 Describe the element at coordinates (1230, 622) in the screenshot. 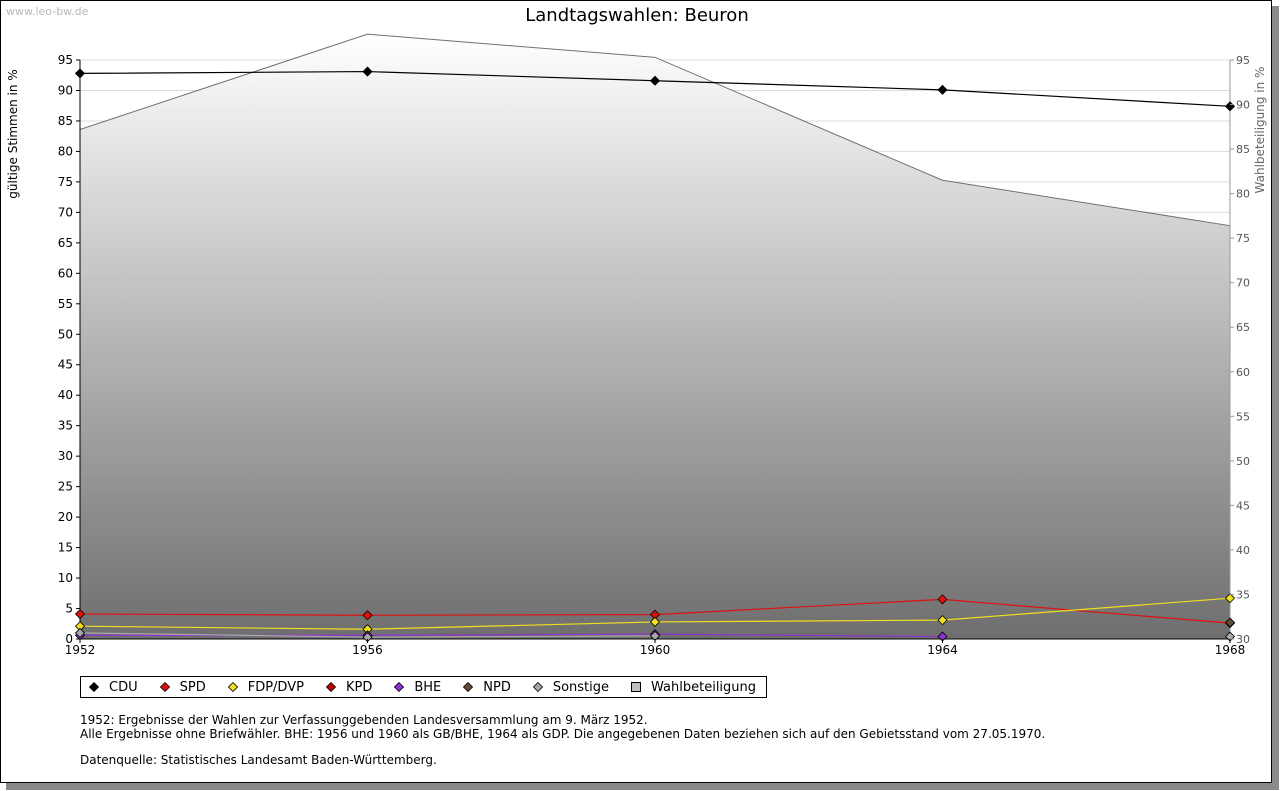

I see `data-point-npd` at that location.